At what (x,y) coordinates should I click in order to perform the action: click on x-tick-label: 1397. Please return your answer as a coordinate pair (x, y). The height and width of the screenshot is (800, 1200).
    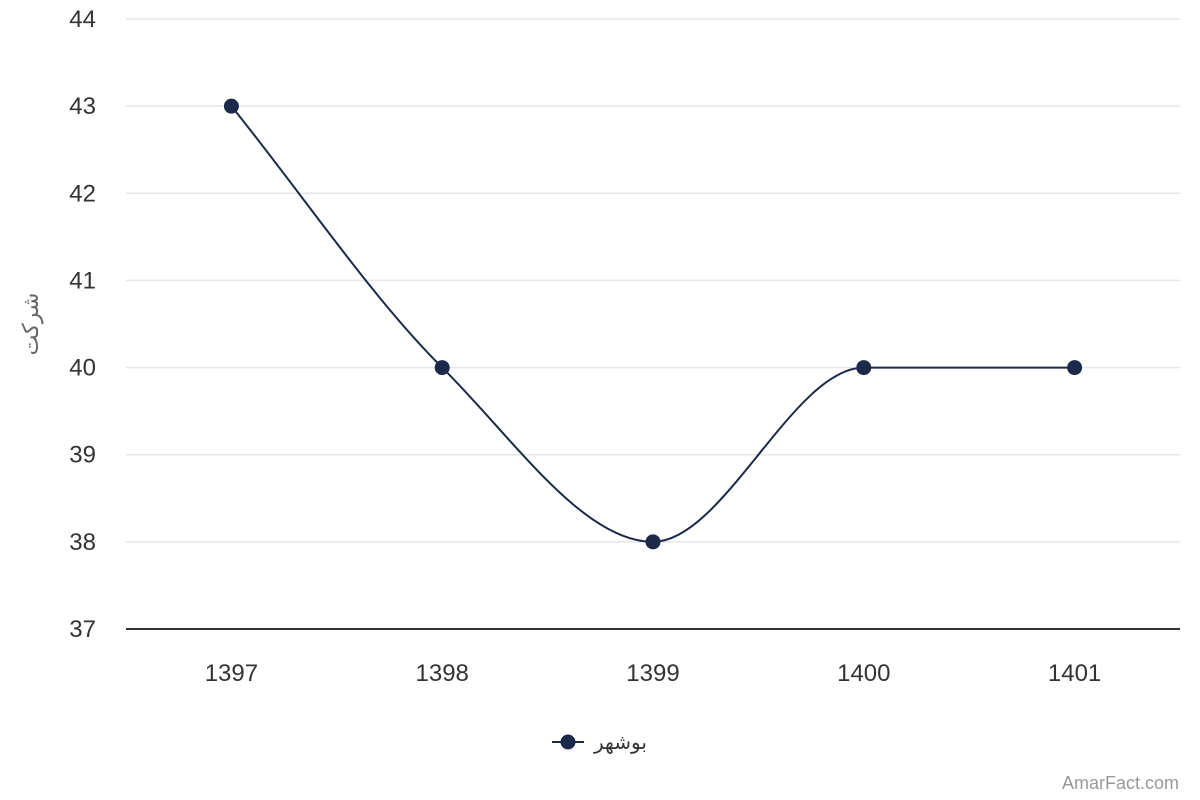
    Looking at the image, I should click on (231, 673).